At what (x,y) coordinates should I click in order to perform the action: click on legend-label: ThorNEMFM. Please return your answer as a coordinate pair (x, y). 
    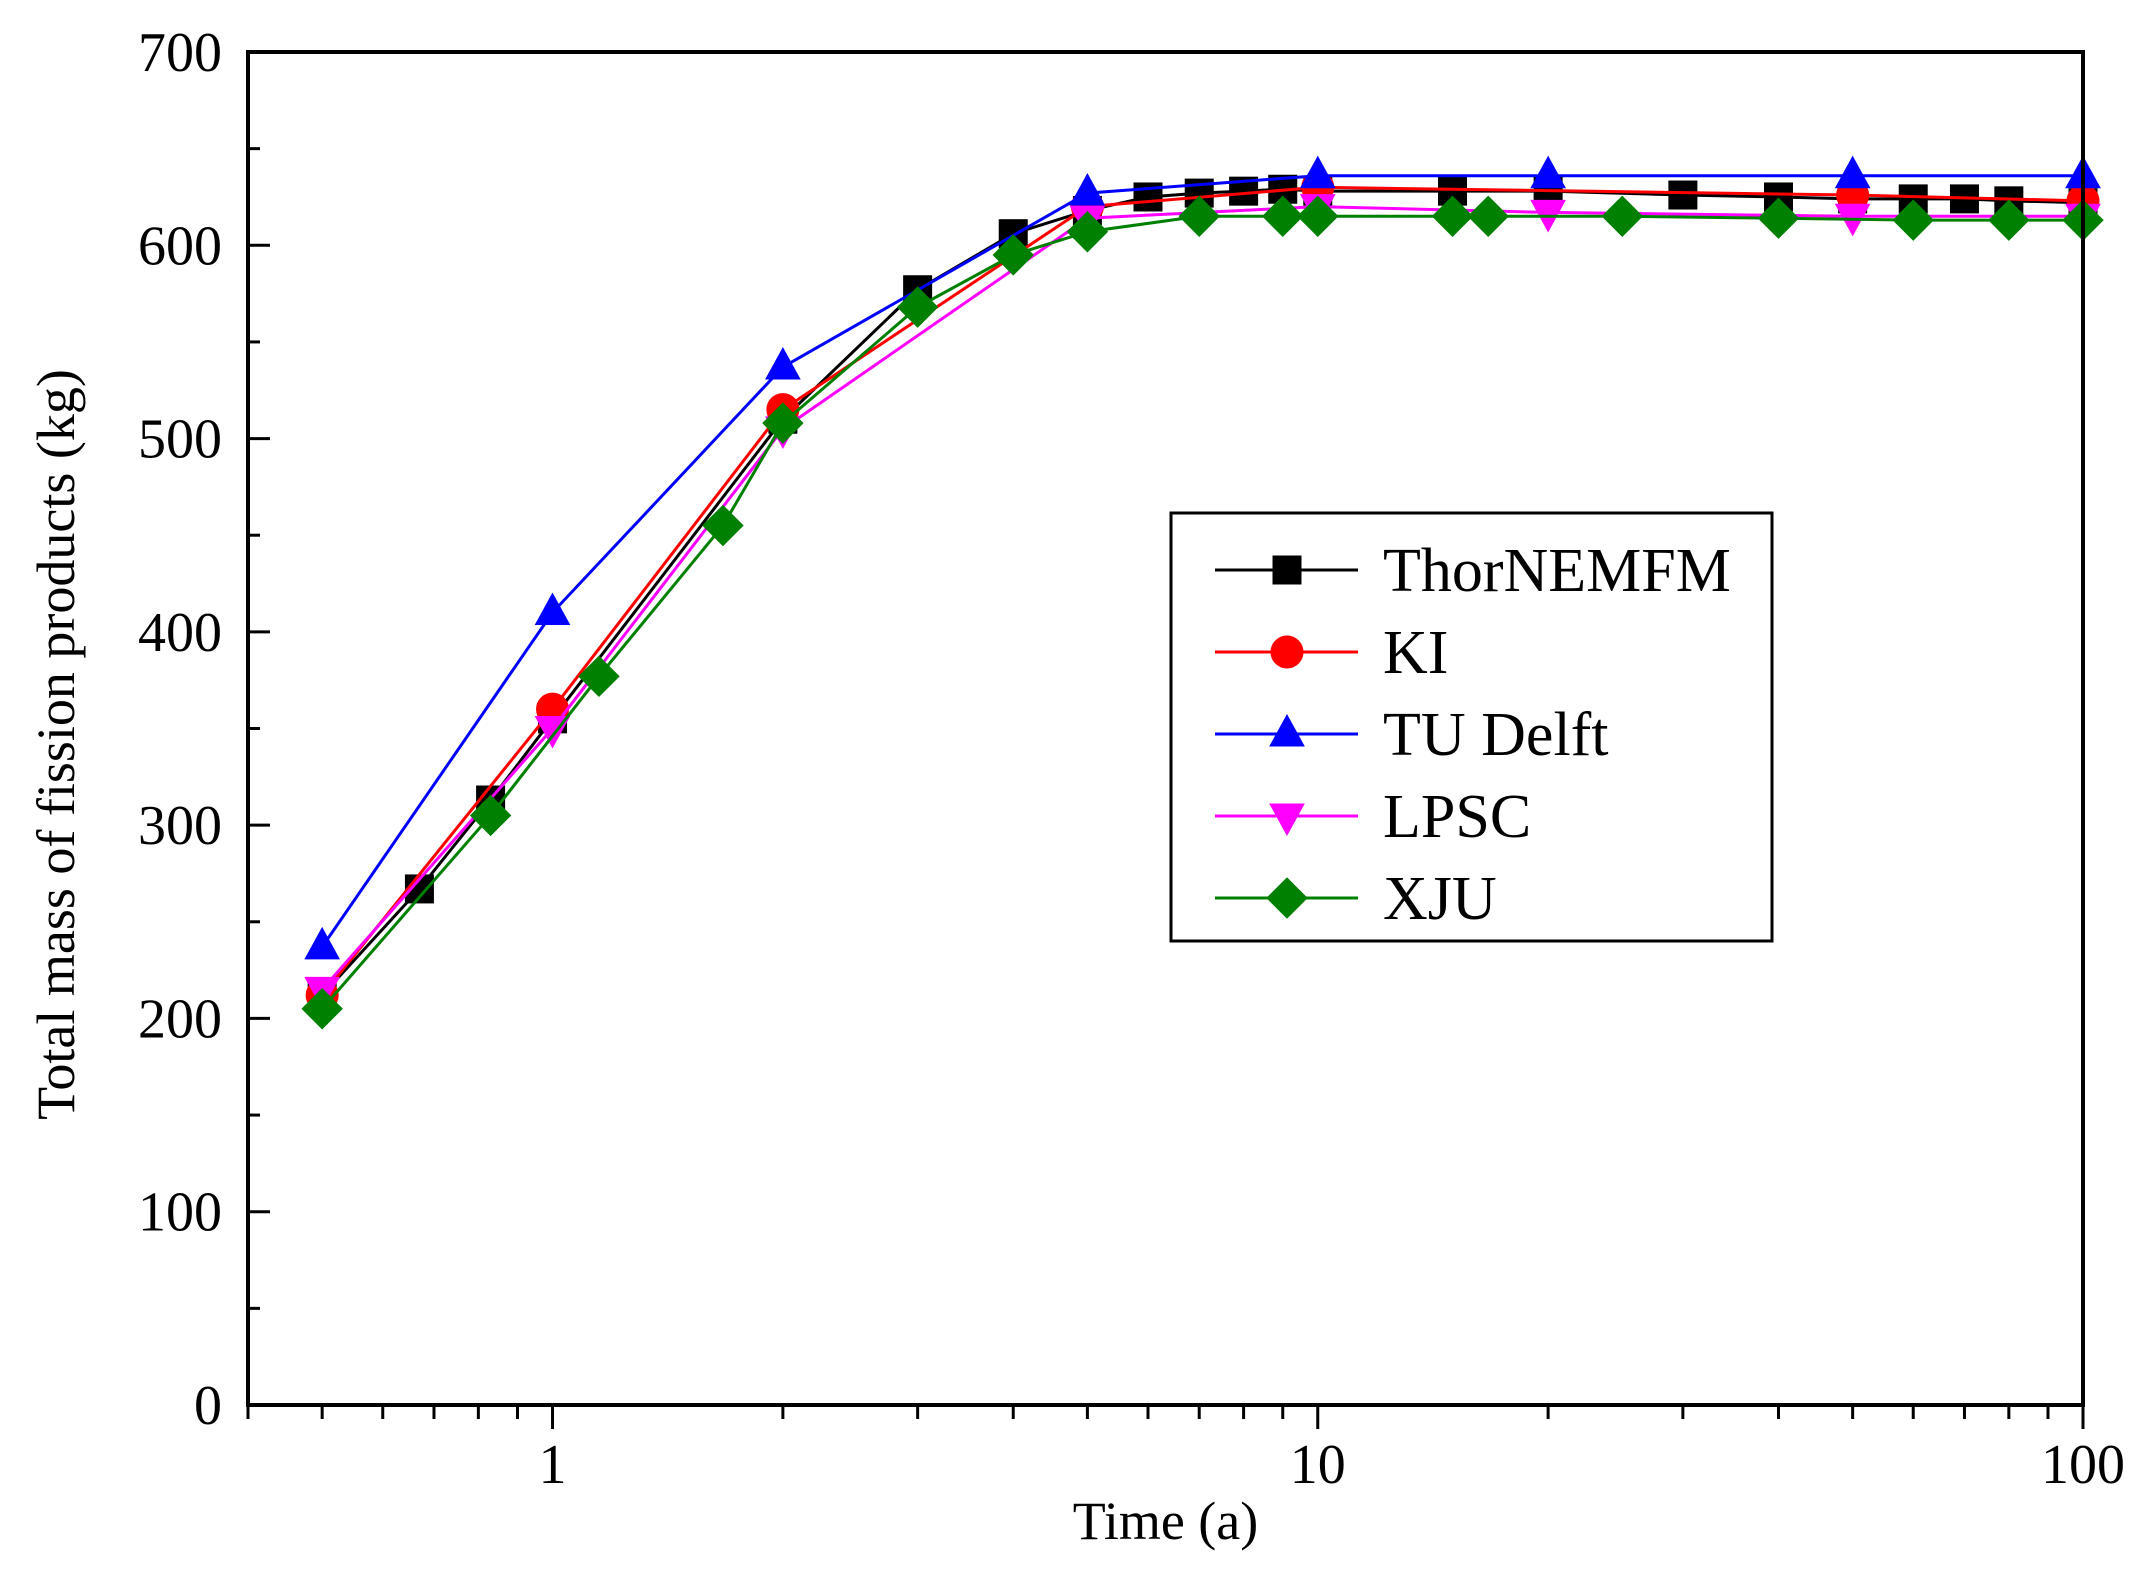
    Looking at the image, I should click on (1557, 571).